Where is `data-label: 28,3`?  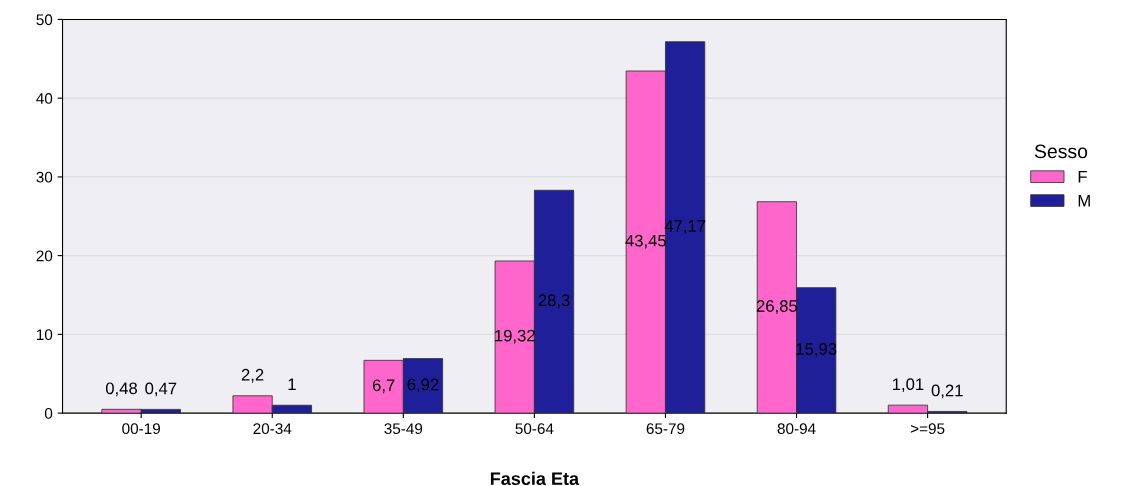 data-label: 28,3 is located at coordinates (554, 301).